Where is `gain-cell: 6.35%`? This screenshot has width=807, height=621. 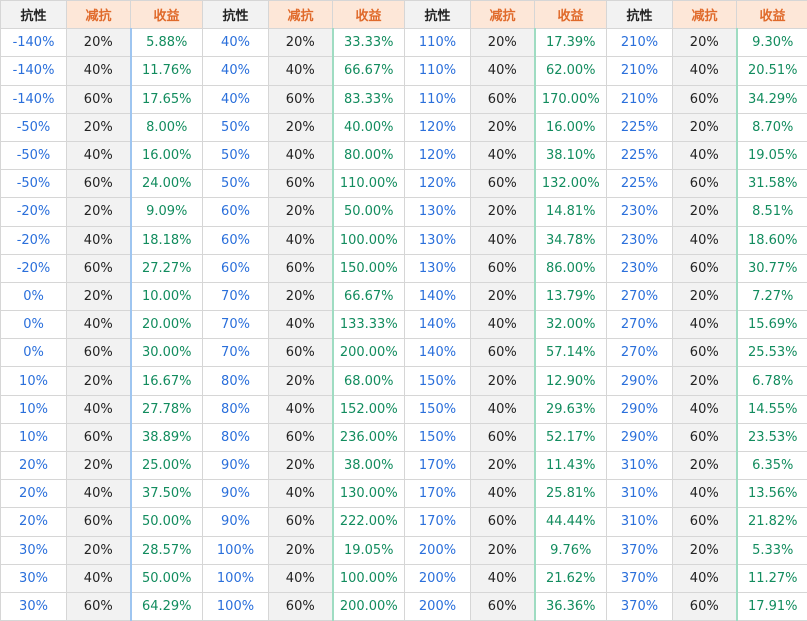
gain-cell: 6.35% is located at coordinates (772, 466).